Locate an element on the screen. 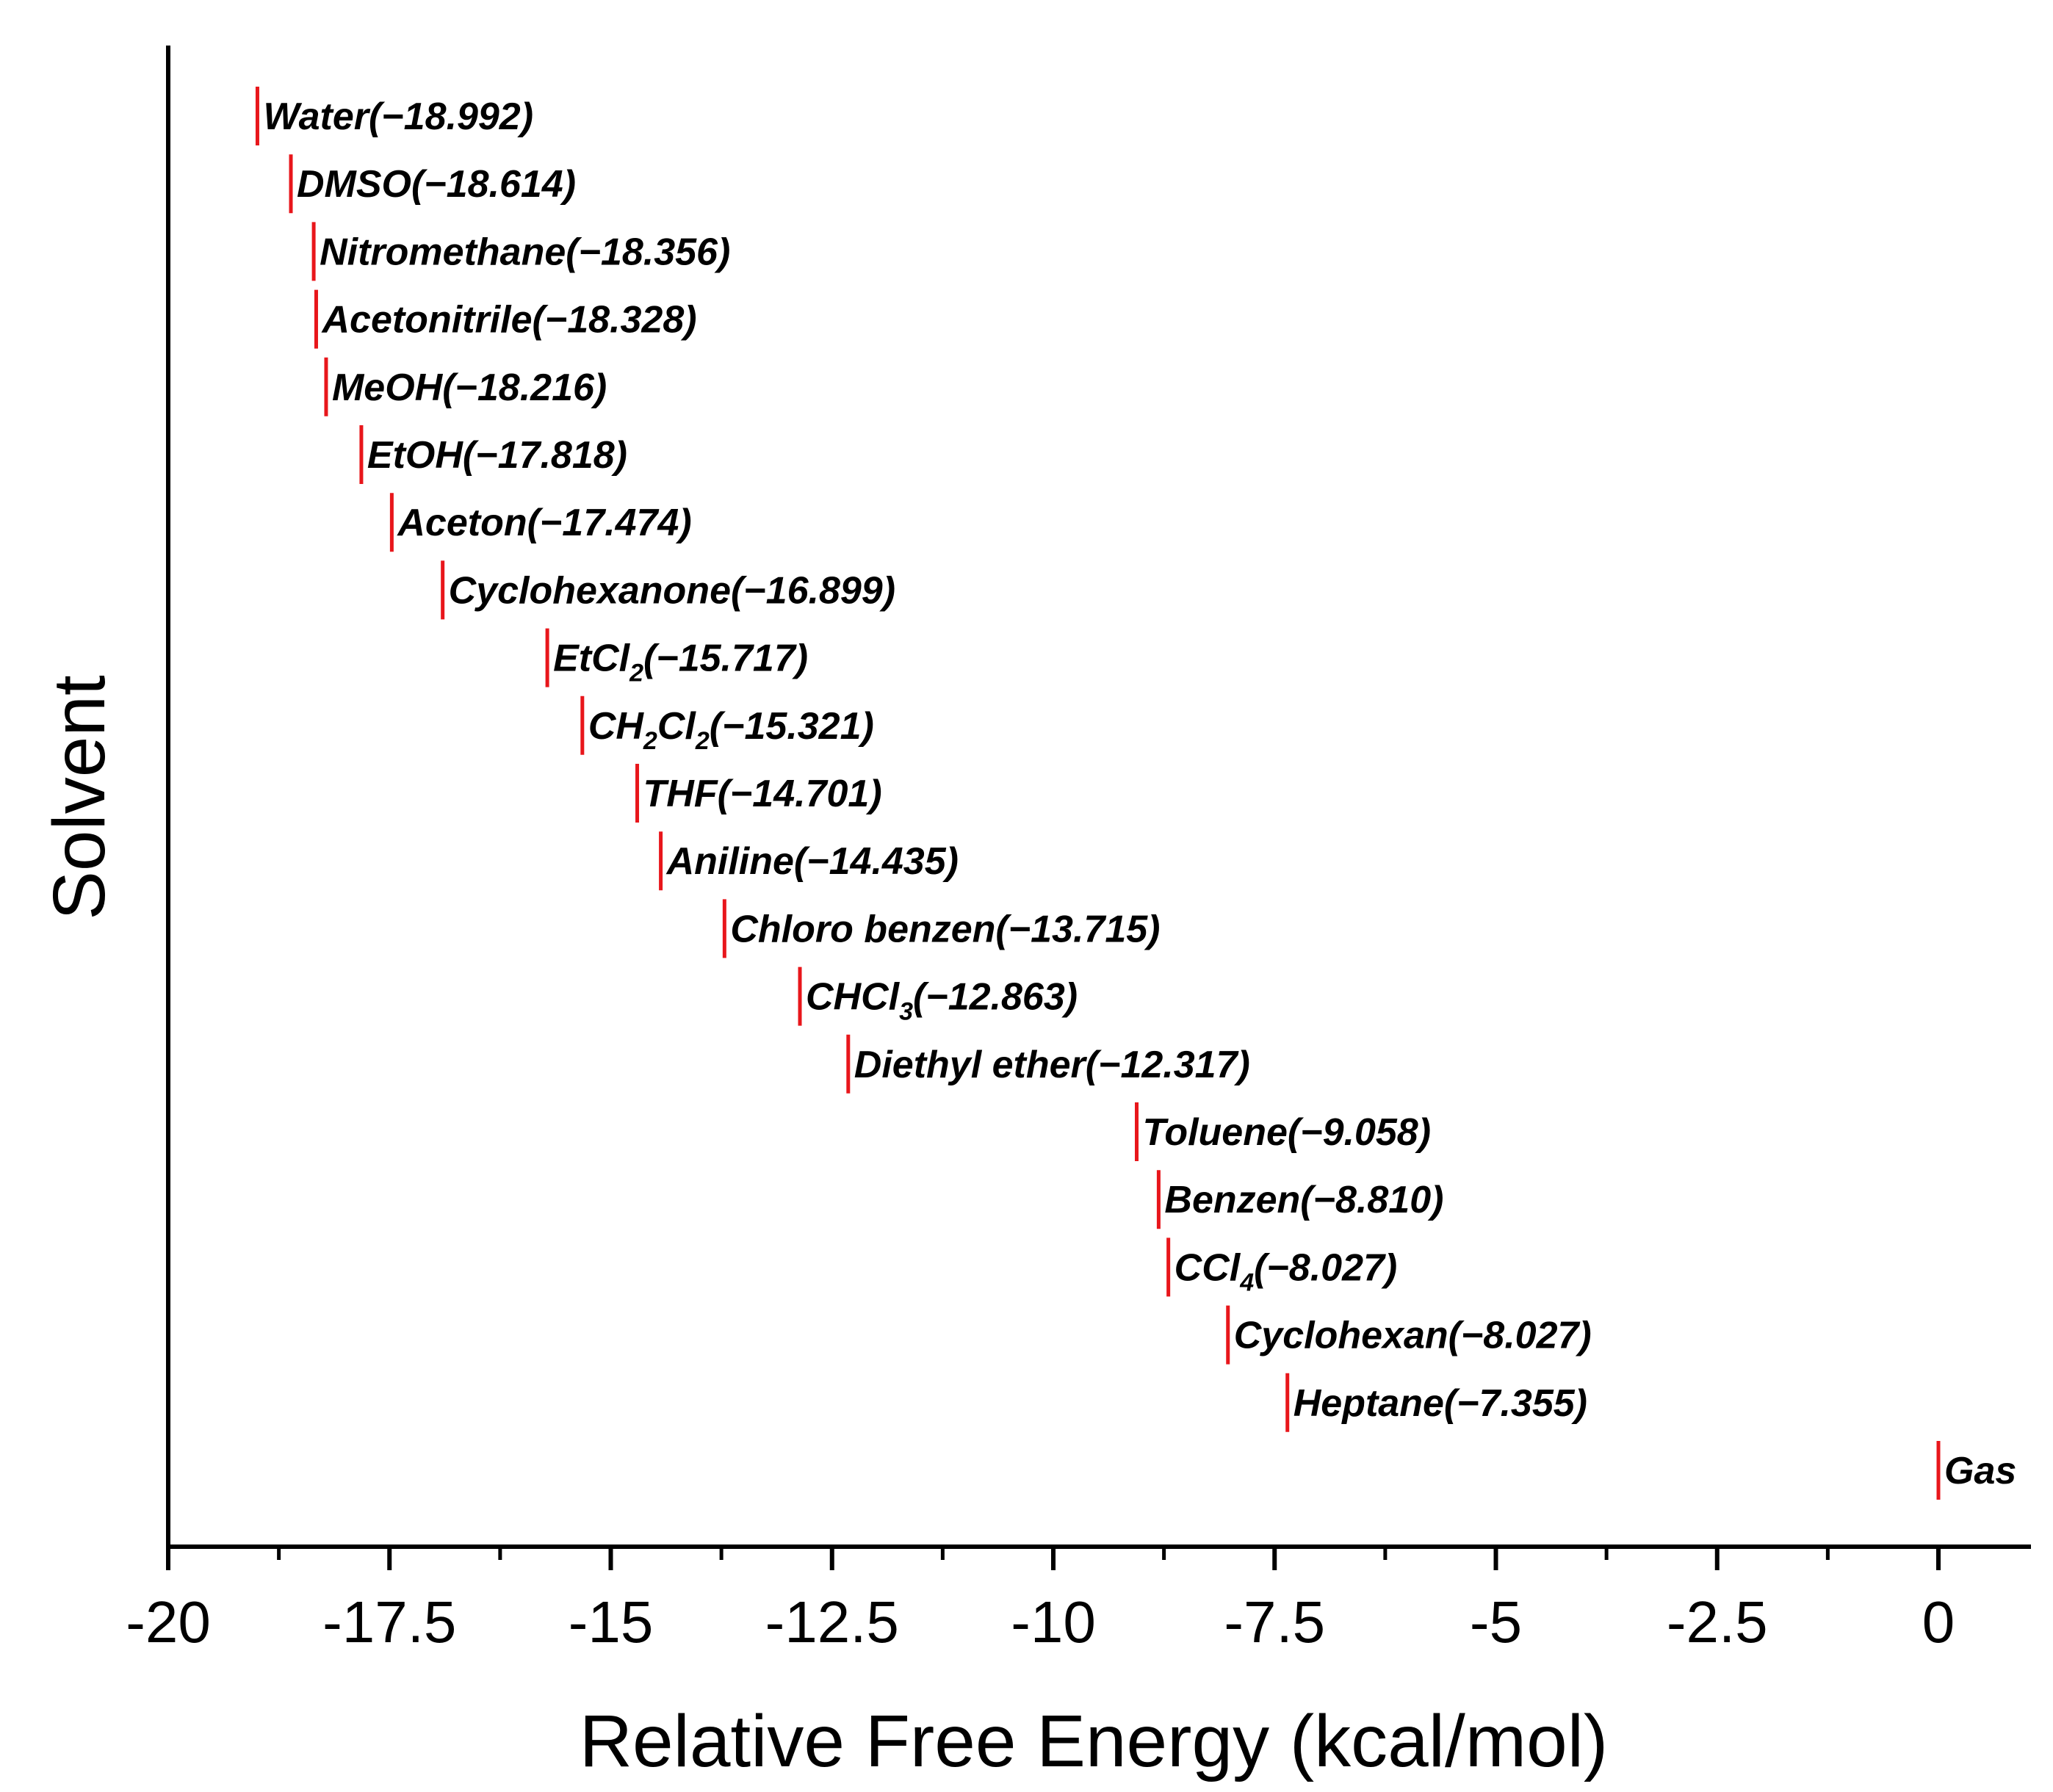  data-point-label: Diethyl ether(−12.317) is located at coordinates (1052, 1065).